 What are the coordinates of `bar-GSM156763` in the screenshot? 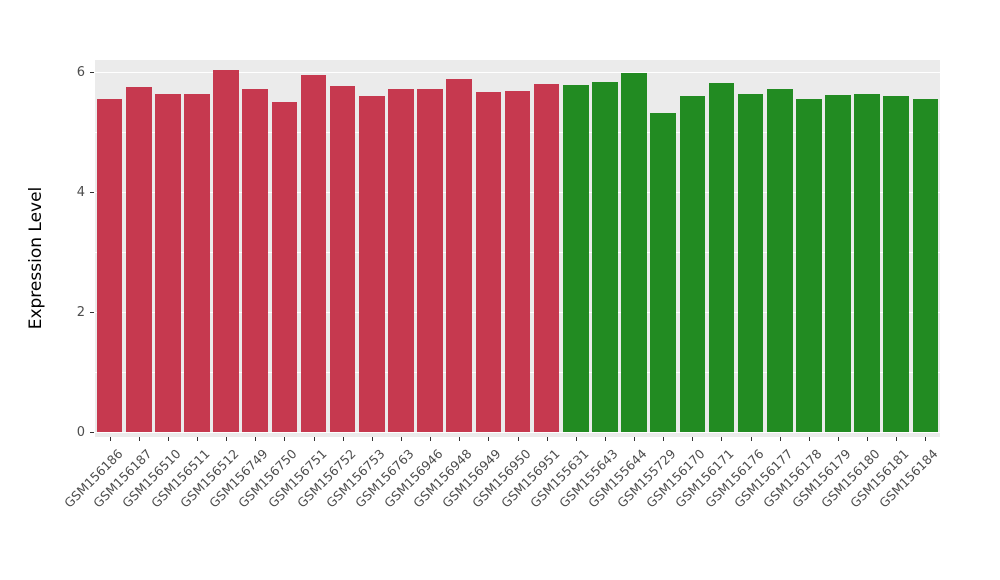 It's located at (401, 260).